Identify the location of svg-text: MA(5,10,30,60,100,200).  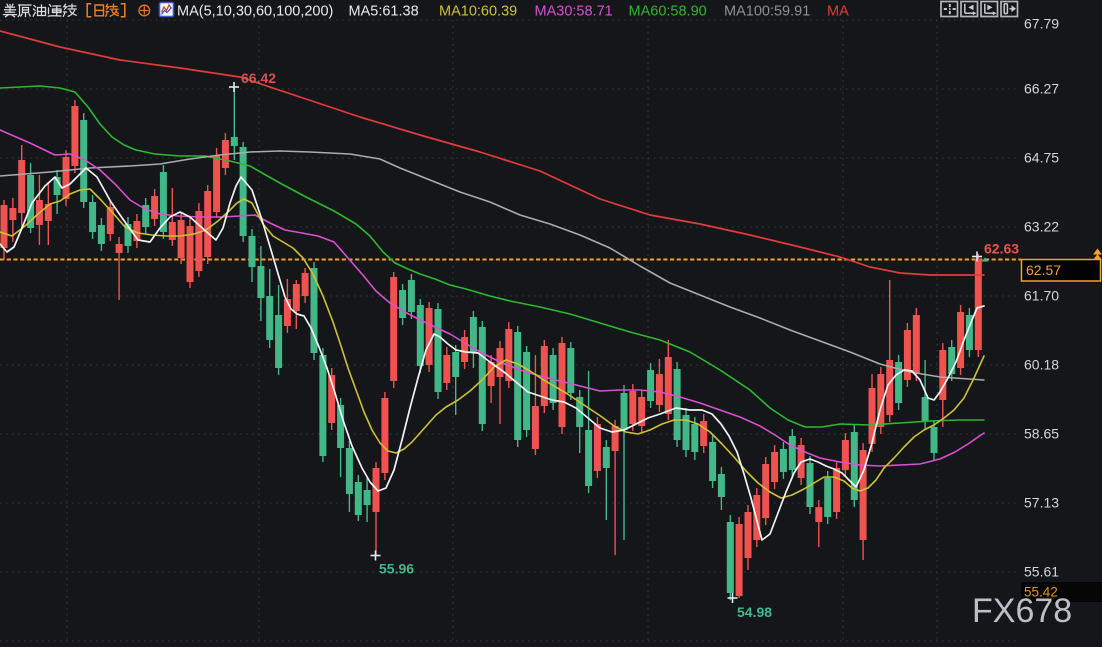
(255, 12).